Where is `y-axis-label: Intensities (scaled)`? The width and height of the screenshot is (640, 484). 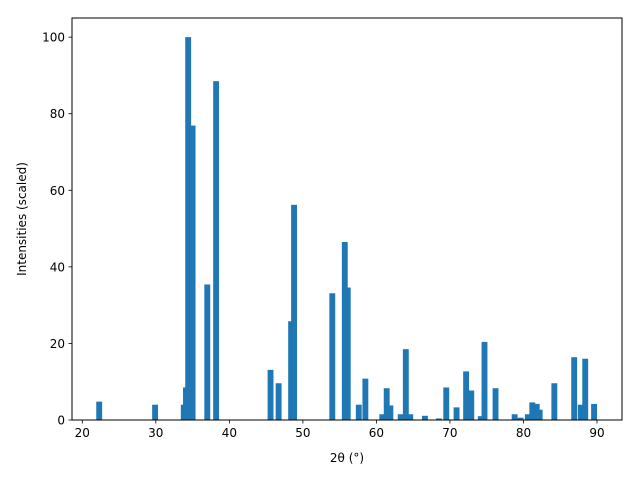 y-axis-label: Intensities (scaled) is located at coordinates (22, 219).